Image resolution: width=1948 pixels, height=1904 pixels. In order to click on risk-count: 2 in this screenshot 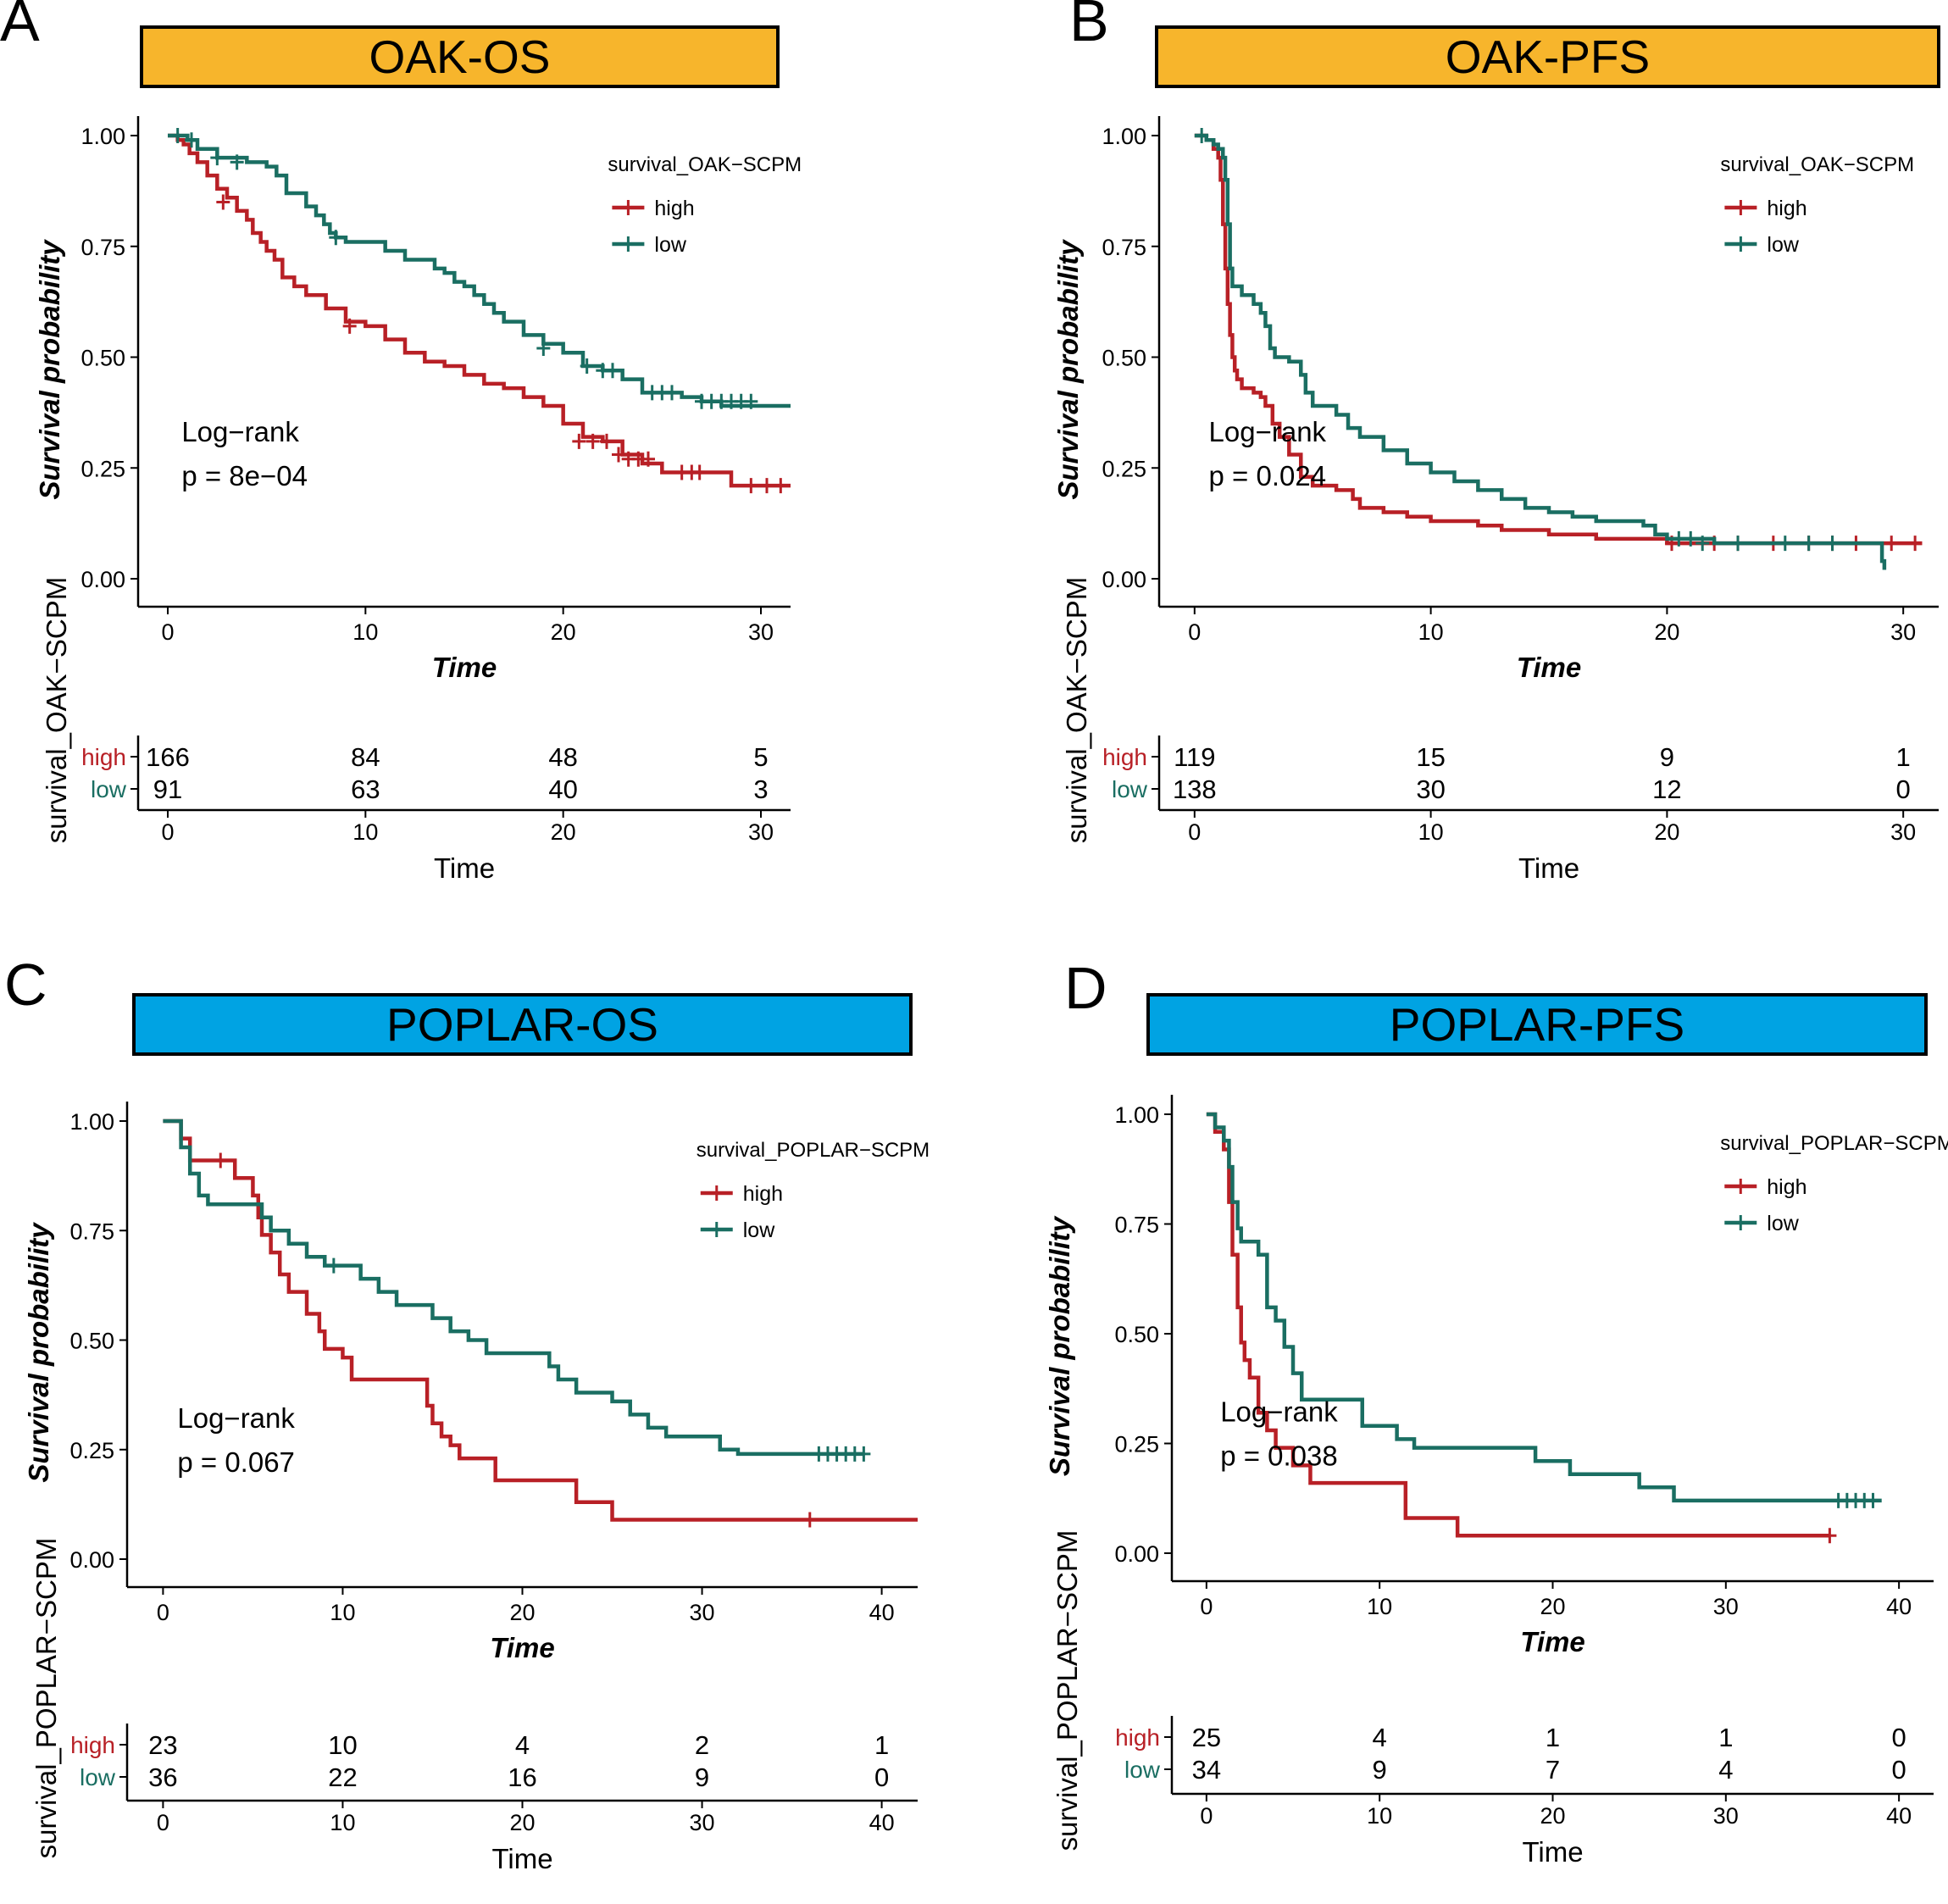, I will do `click(702, 1745)`.